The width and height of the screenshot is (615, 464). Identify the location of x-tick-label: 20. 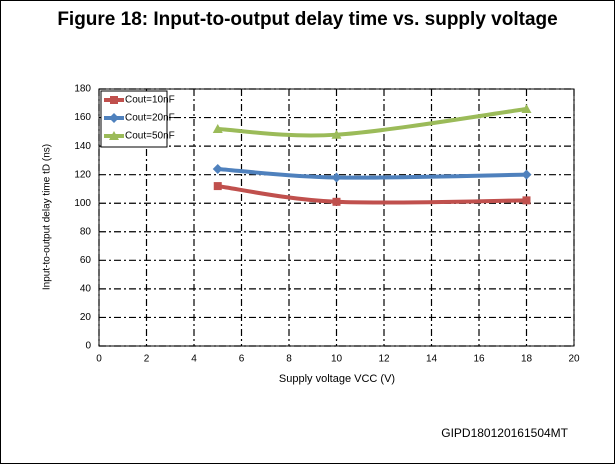
(574, 359).